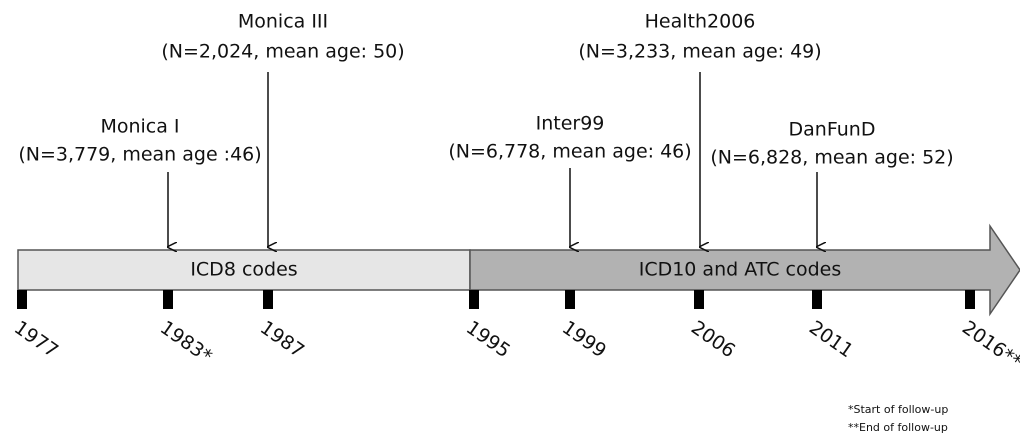  Describe the element at coordinates (989, 345) in the screenshot. I see `year-label: 2016**` at that location.